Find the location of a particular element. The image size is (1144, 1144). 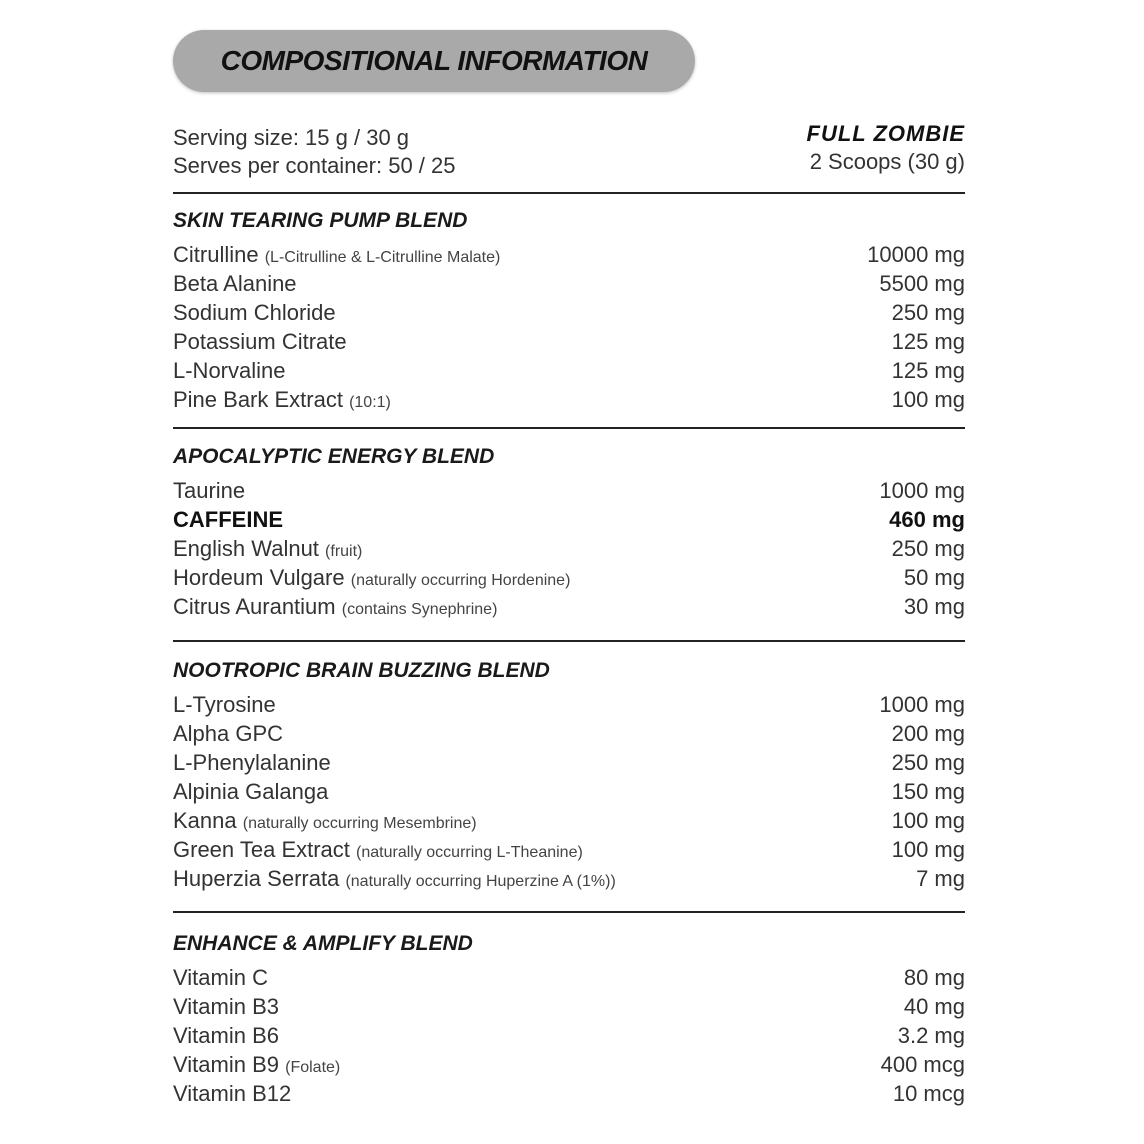

ingredient-name: Green Tea Extract is located at coordinates (261, 849).